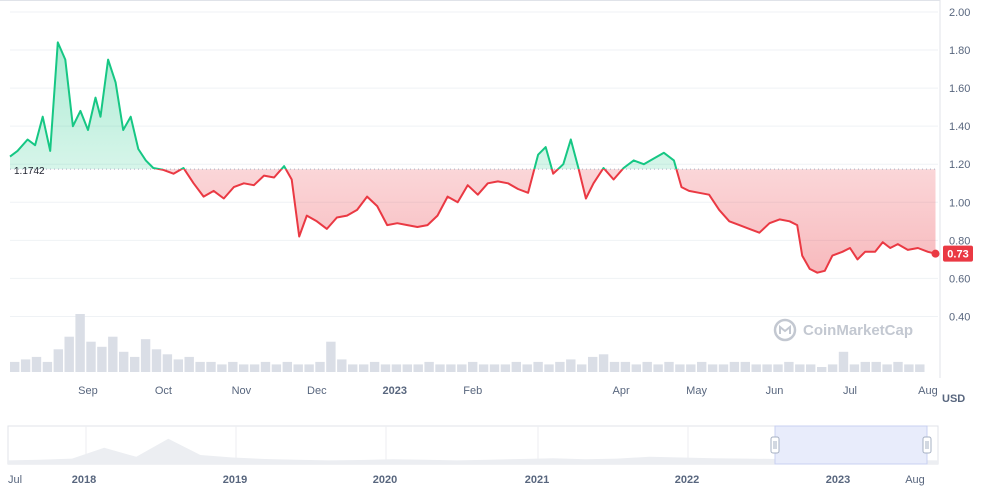 This screenshot has width=985, height=492. Describe the element at coordinates (163, 391) in the screenshot. I see `x-tick-label: Oct` at that location.